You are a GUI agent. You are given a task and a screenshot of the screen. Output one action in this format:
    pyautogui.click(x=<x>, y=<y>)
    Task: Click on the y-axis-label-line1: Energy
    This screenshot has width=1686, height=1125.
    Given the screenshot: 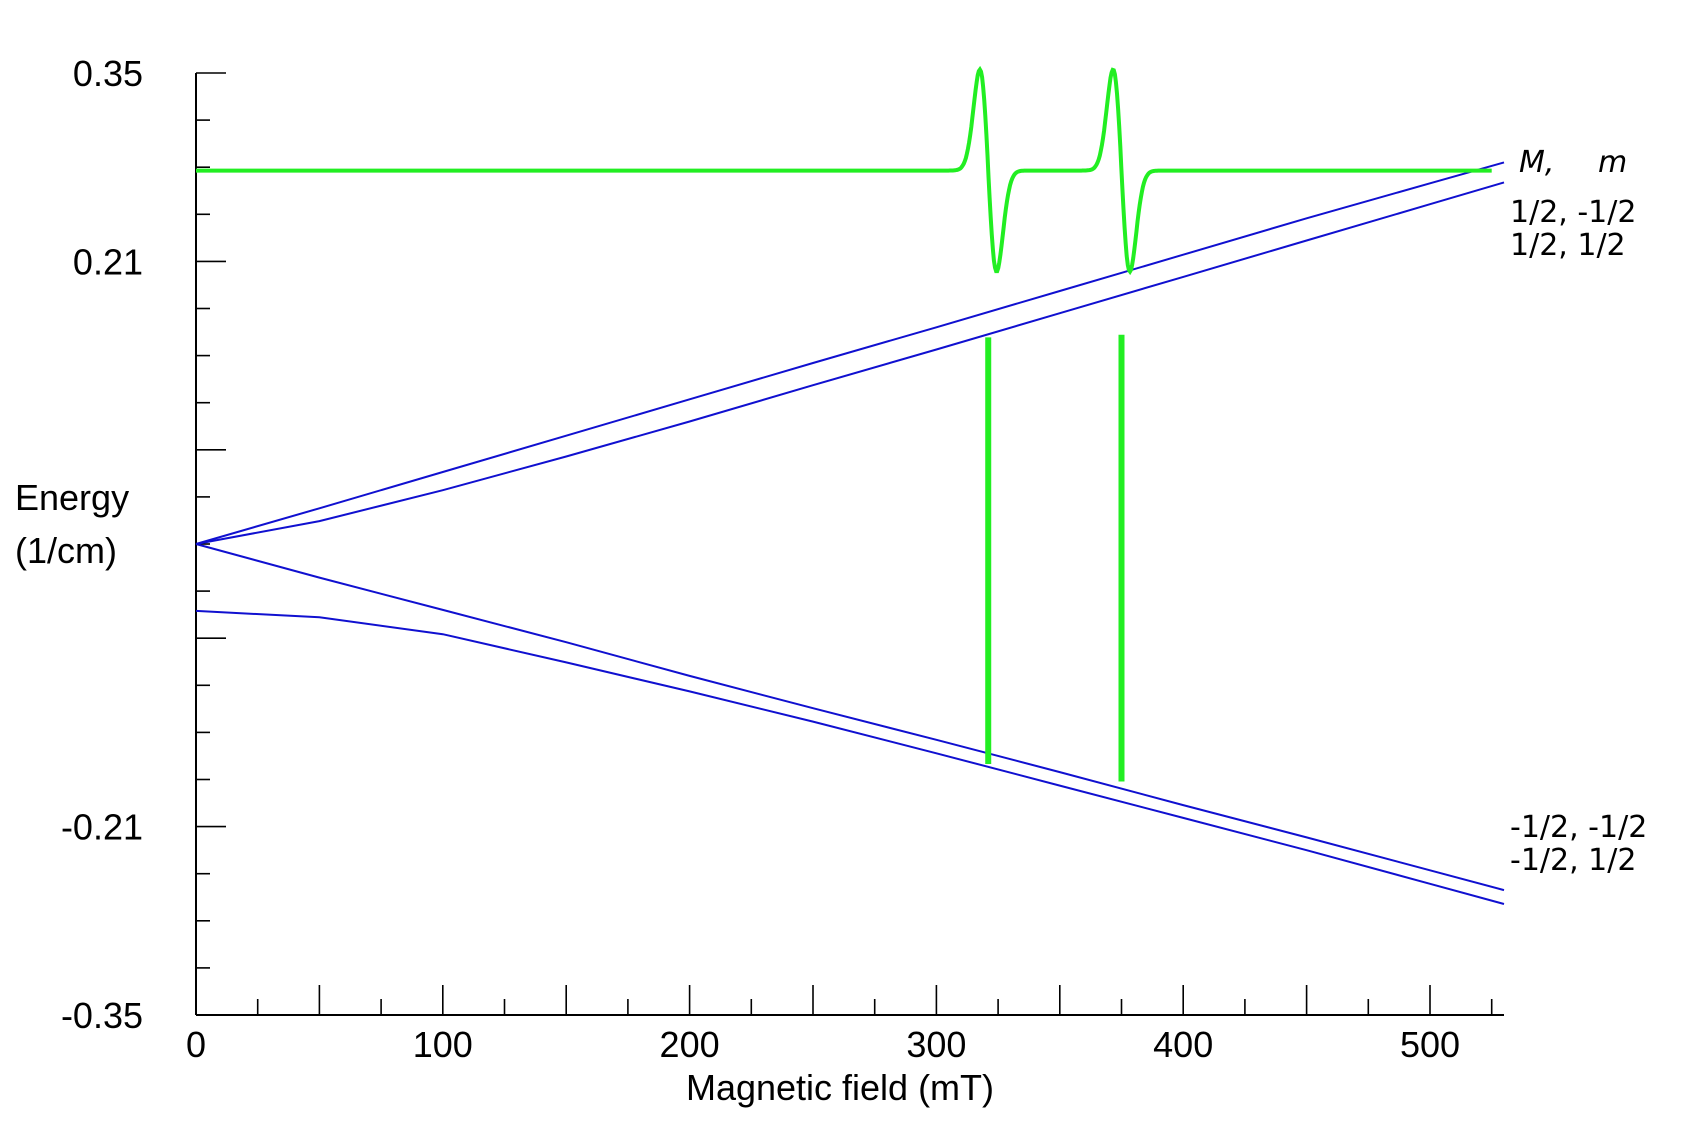 What is the action you would take?
    pyautogui.click(x=72, y=497)
    